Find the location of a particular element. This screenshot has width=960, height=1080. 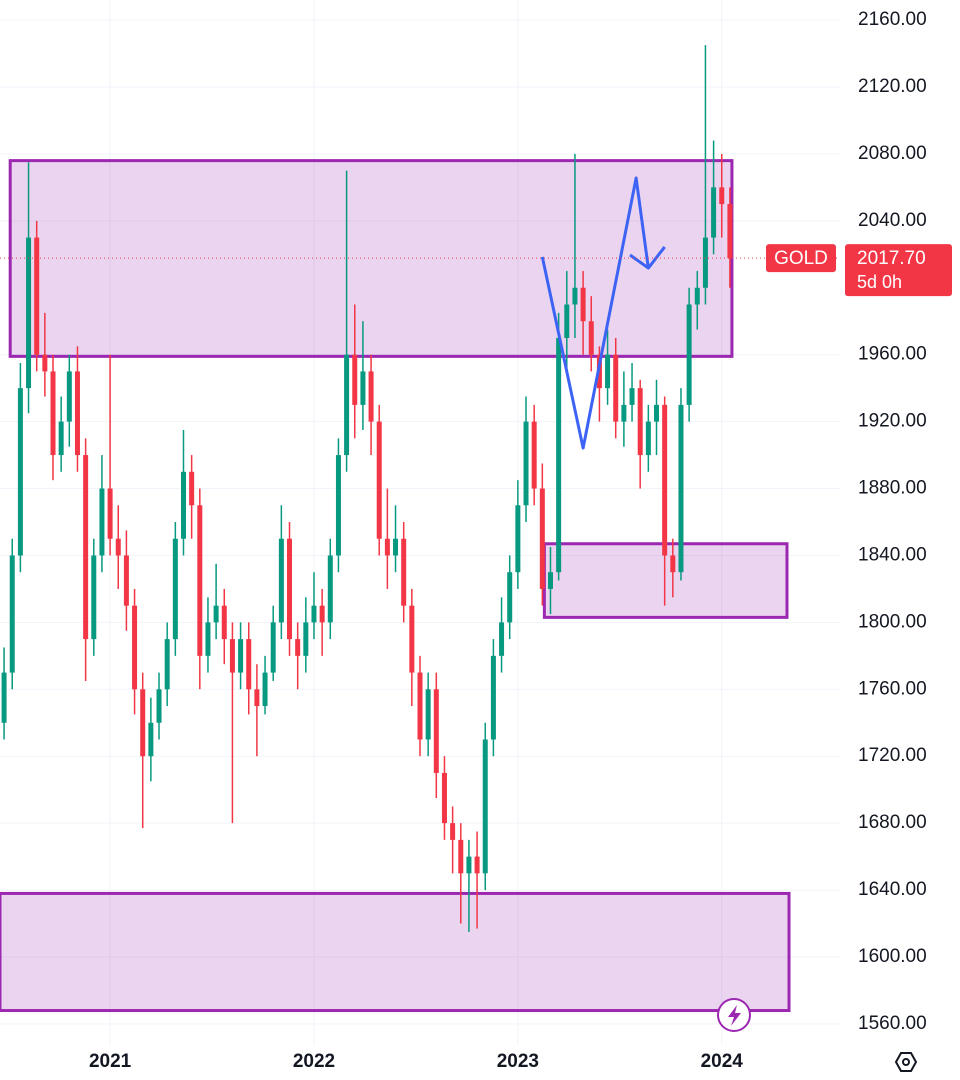

symbol-tag is located at coordinates (801, 258).